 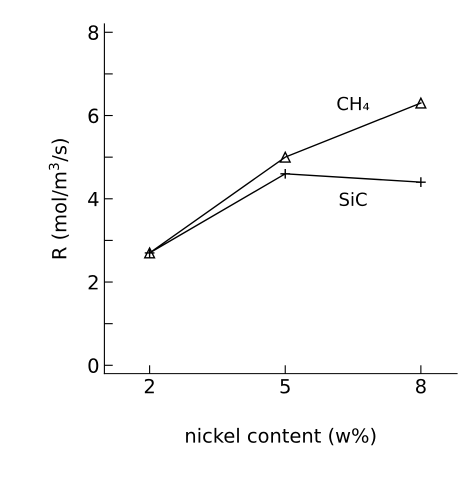 What do you see at coordinates (93, 116) in the screenshot?
I see `y-tick-label: 6` at bounding box center [93, 116].